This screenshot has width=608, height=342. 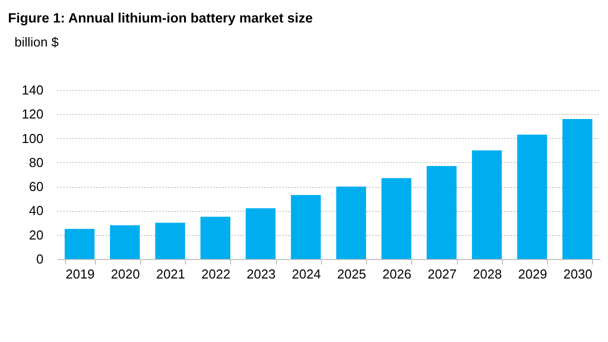 I want to click on y-axis-title: billion $, so click(x=37, y=42).